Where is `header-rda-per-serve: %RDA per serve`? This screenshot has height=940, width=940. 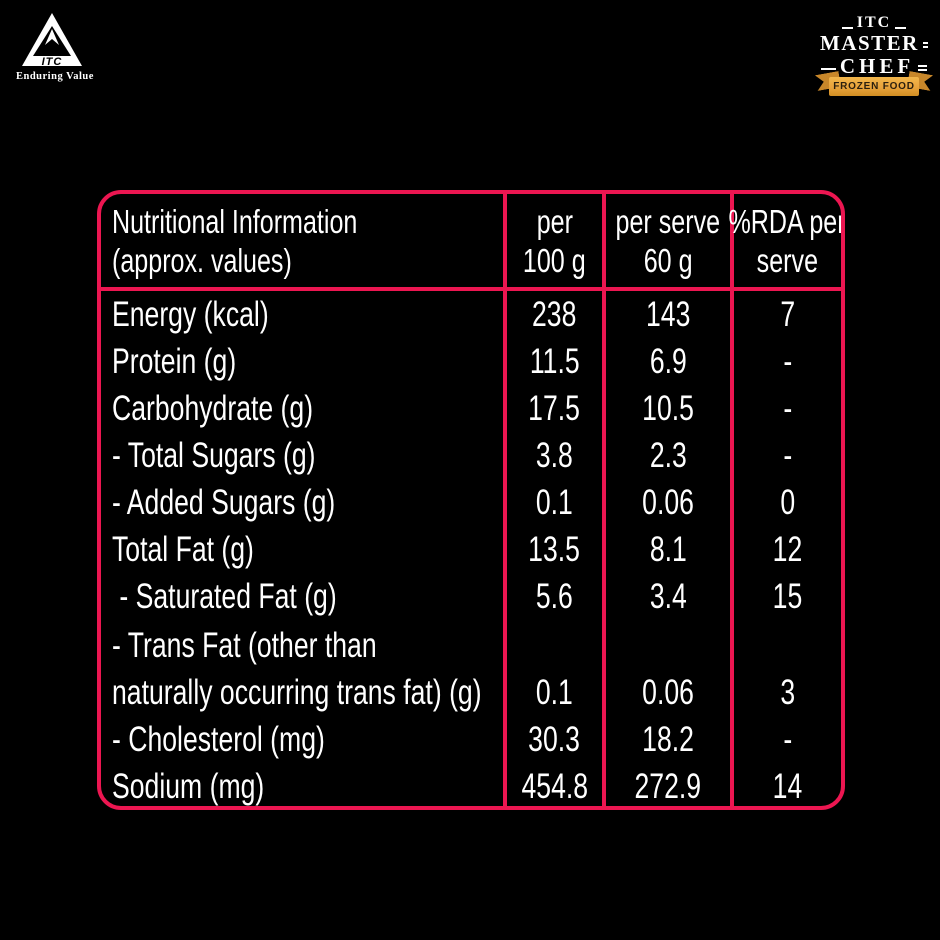
header-rda-per-serve: %RDA per serve is located at coordinates (785, 240).